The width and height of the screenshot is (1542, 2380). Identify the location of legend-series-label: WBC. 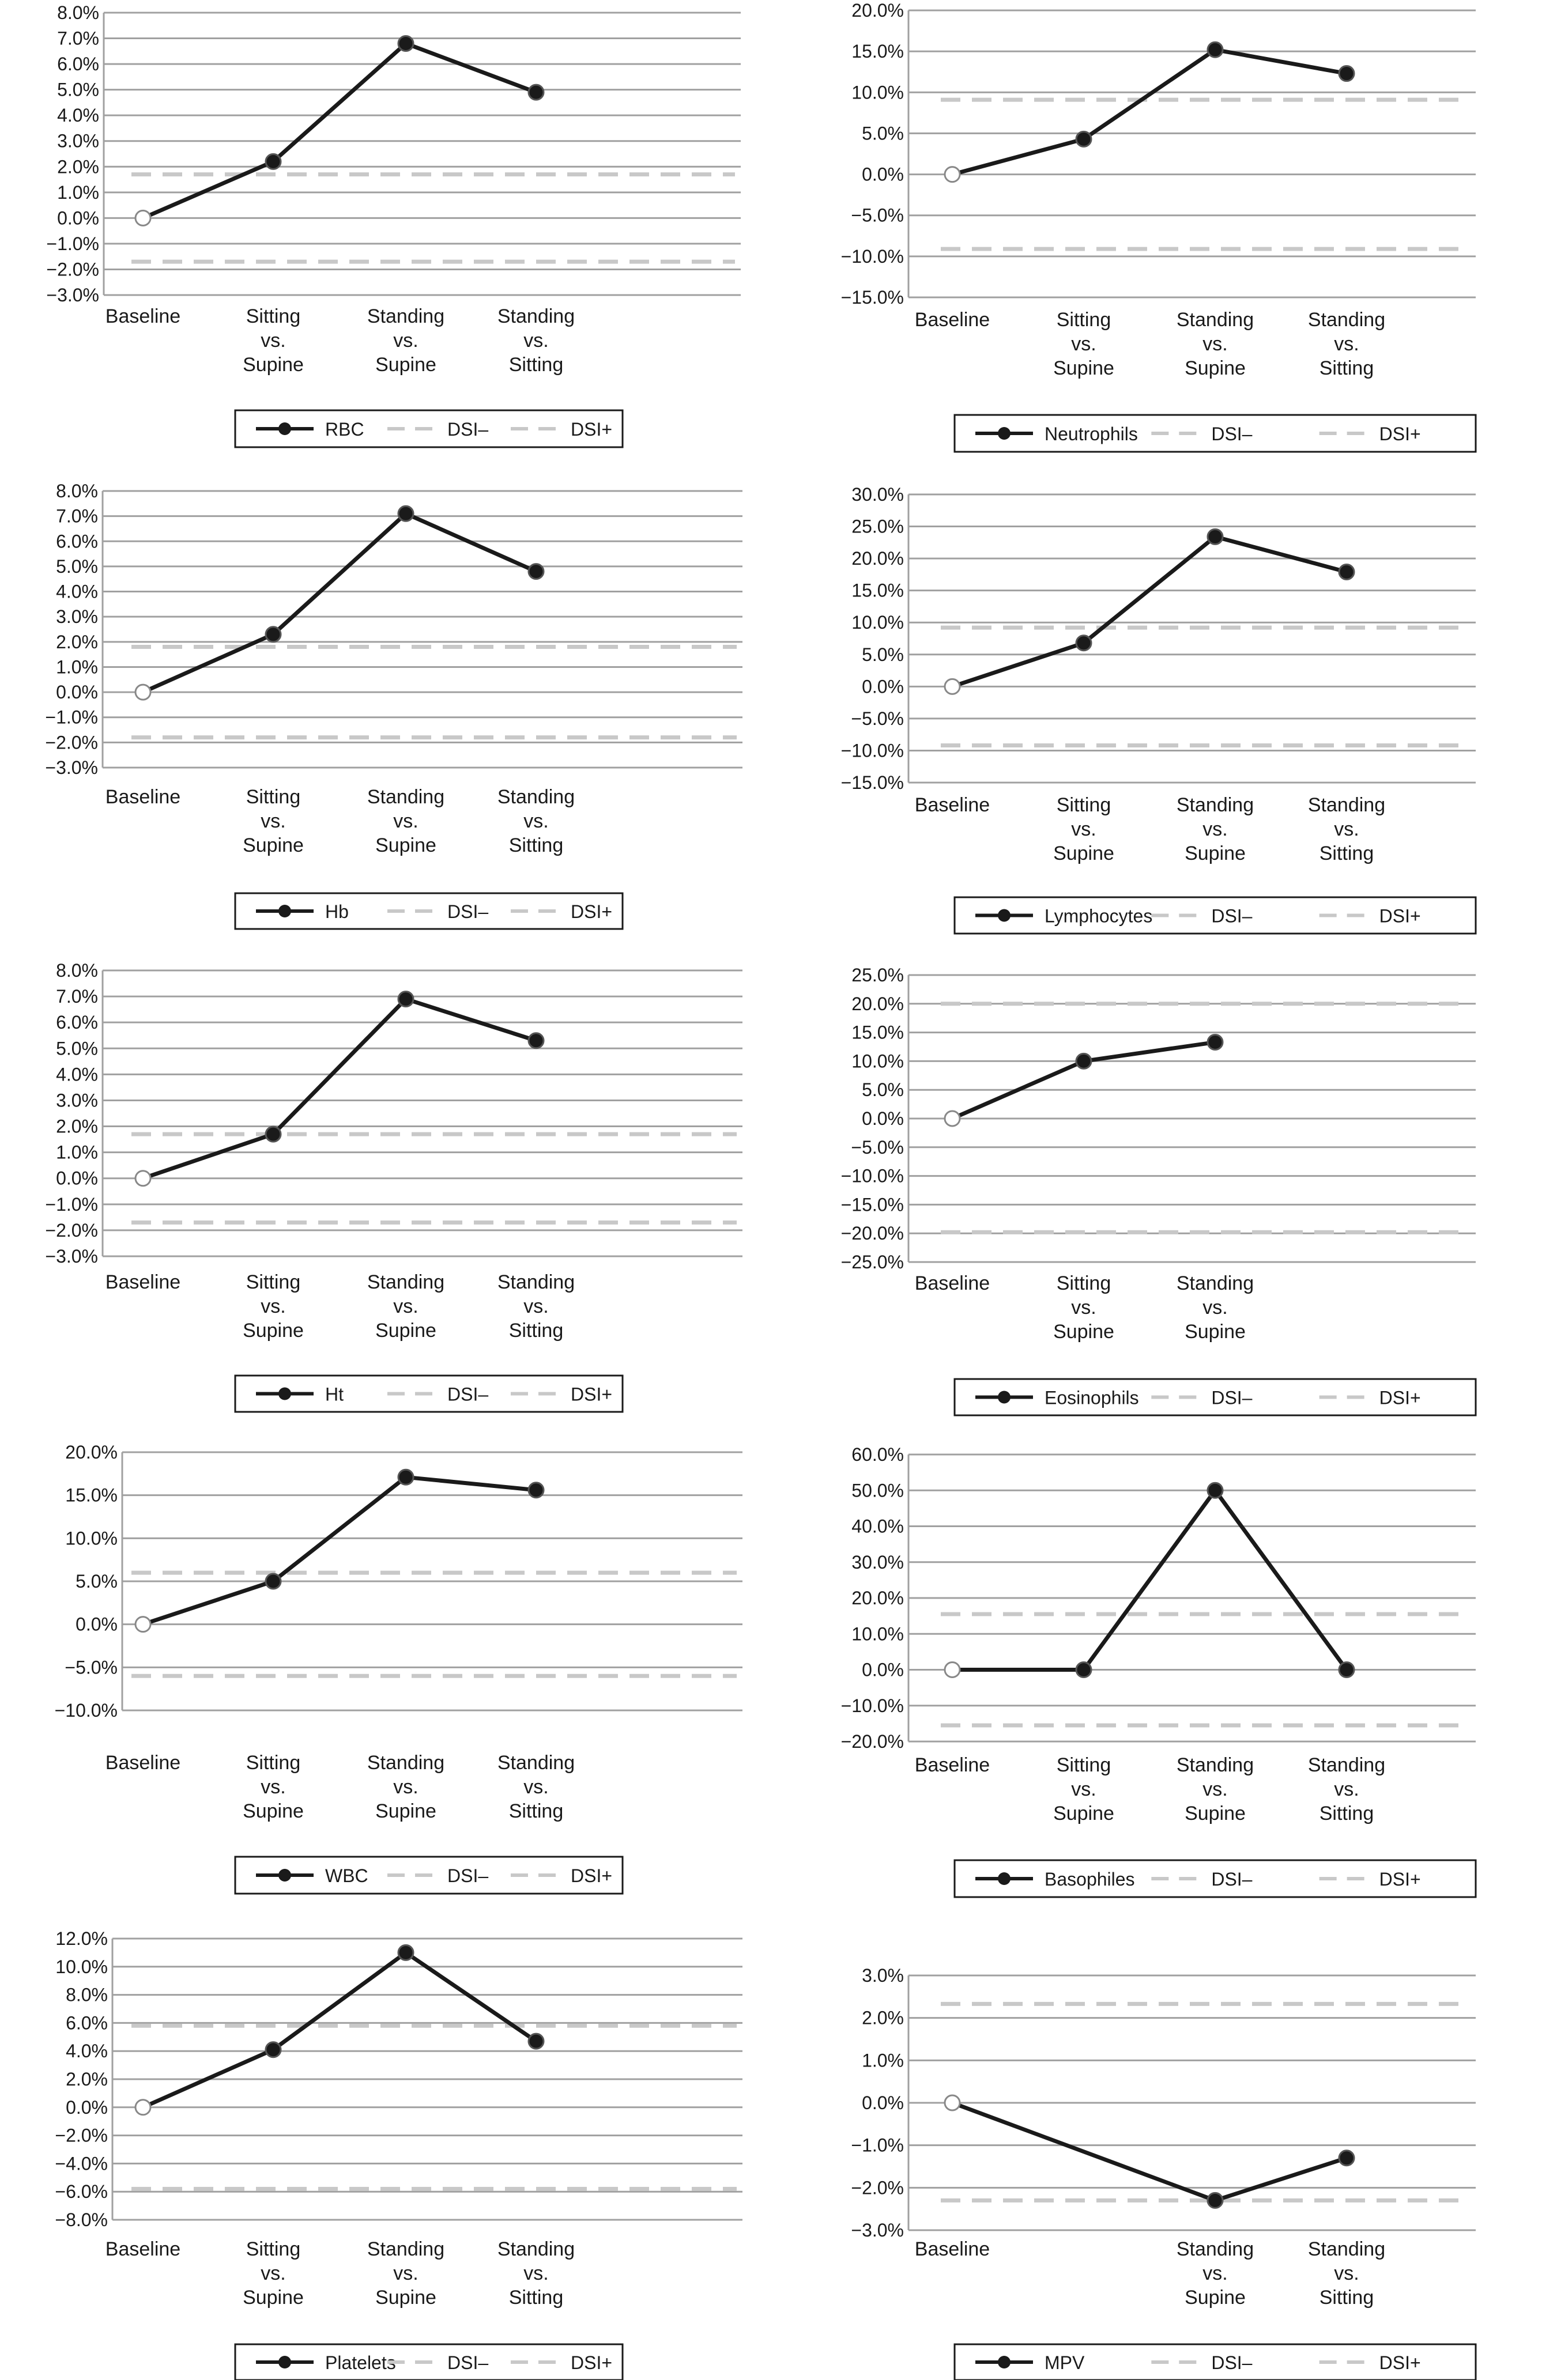
(346, 1876).